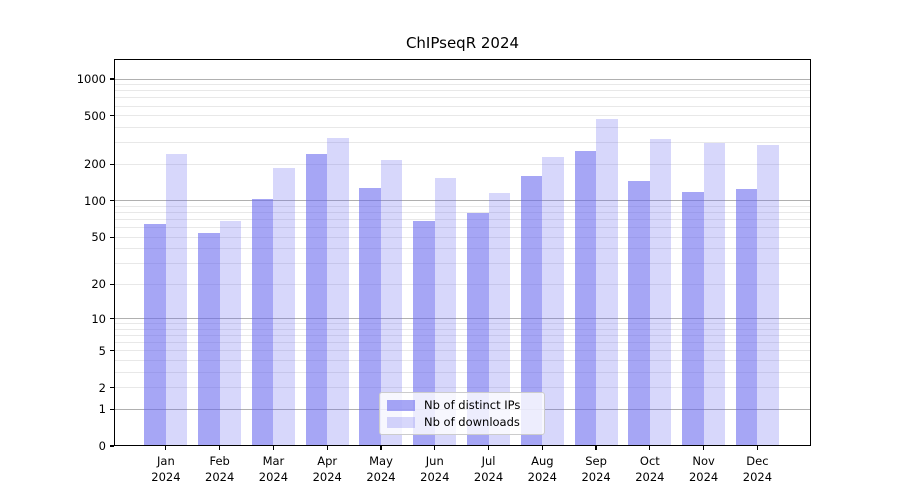 This screenshot has height=500, width=900. What do you see at coordinates (401, 422) in the screenshot?
I see `legend-swatch-downloads` at bounding box center [401, 422].